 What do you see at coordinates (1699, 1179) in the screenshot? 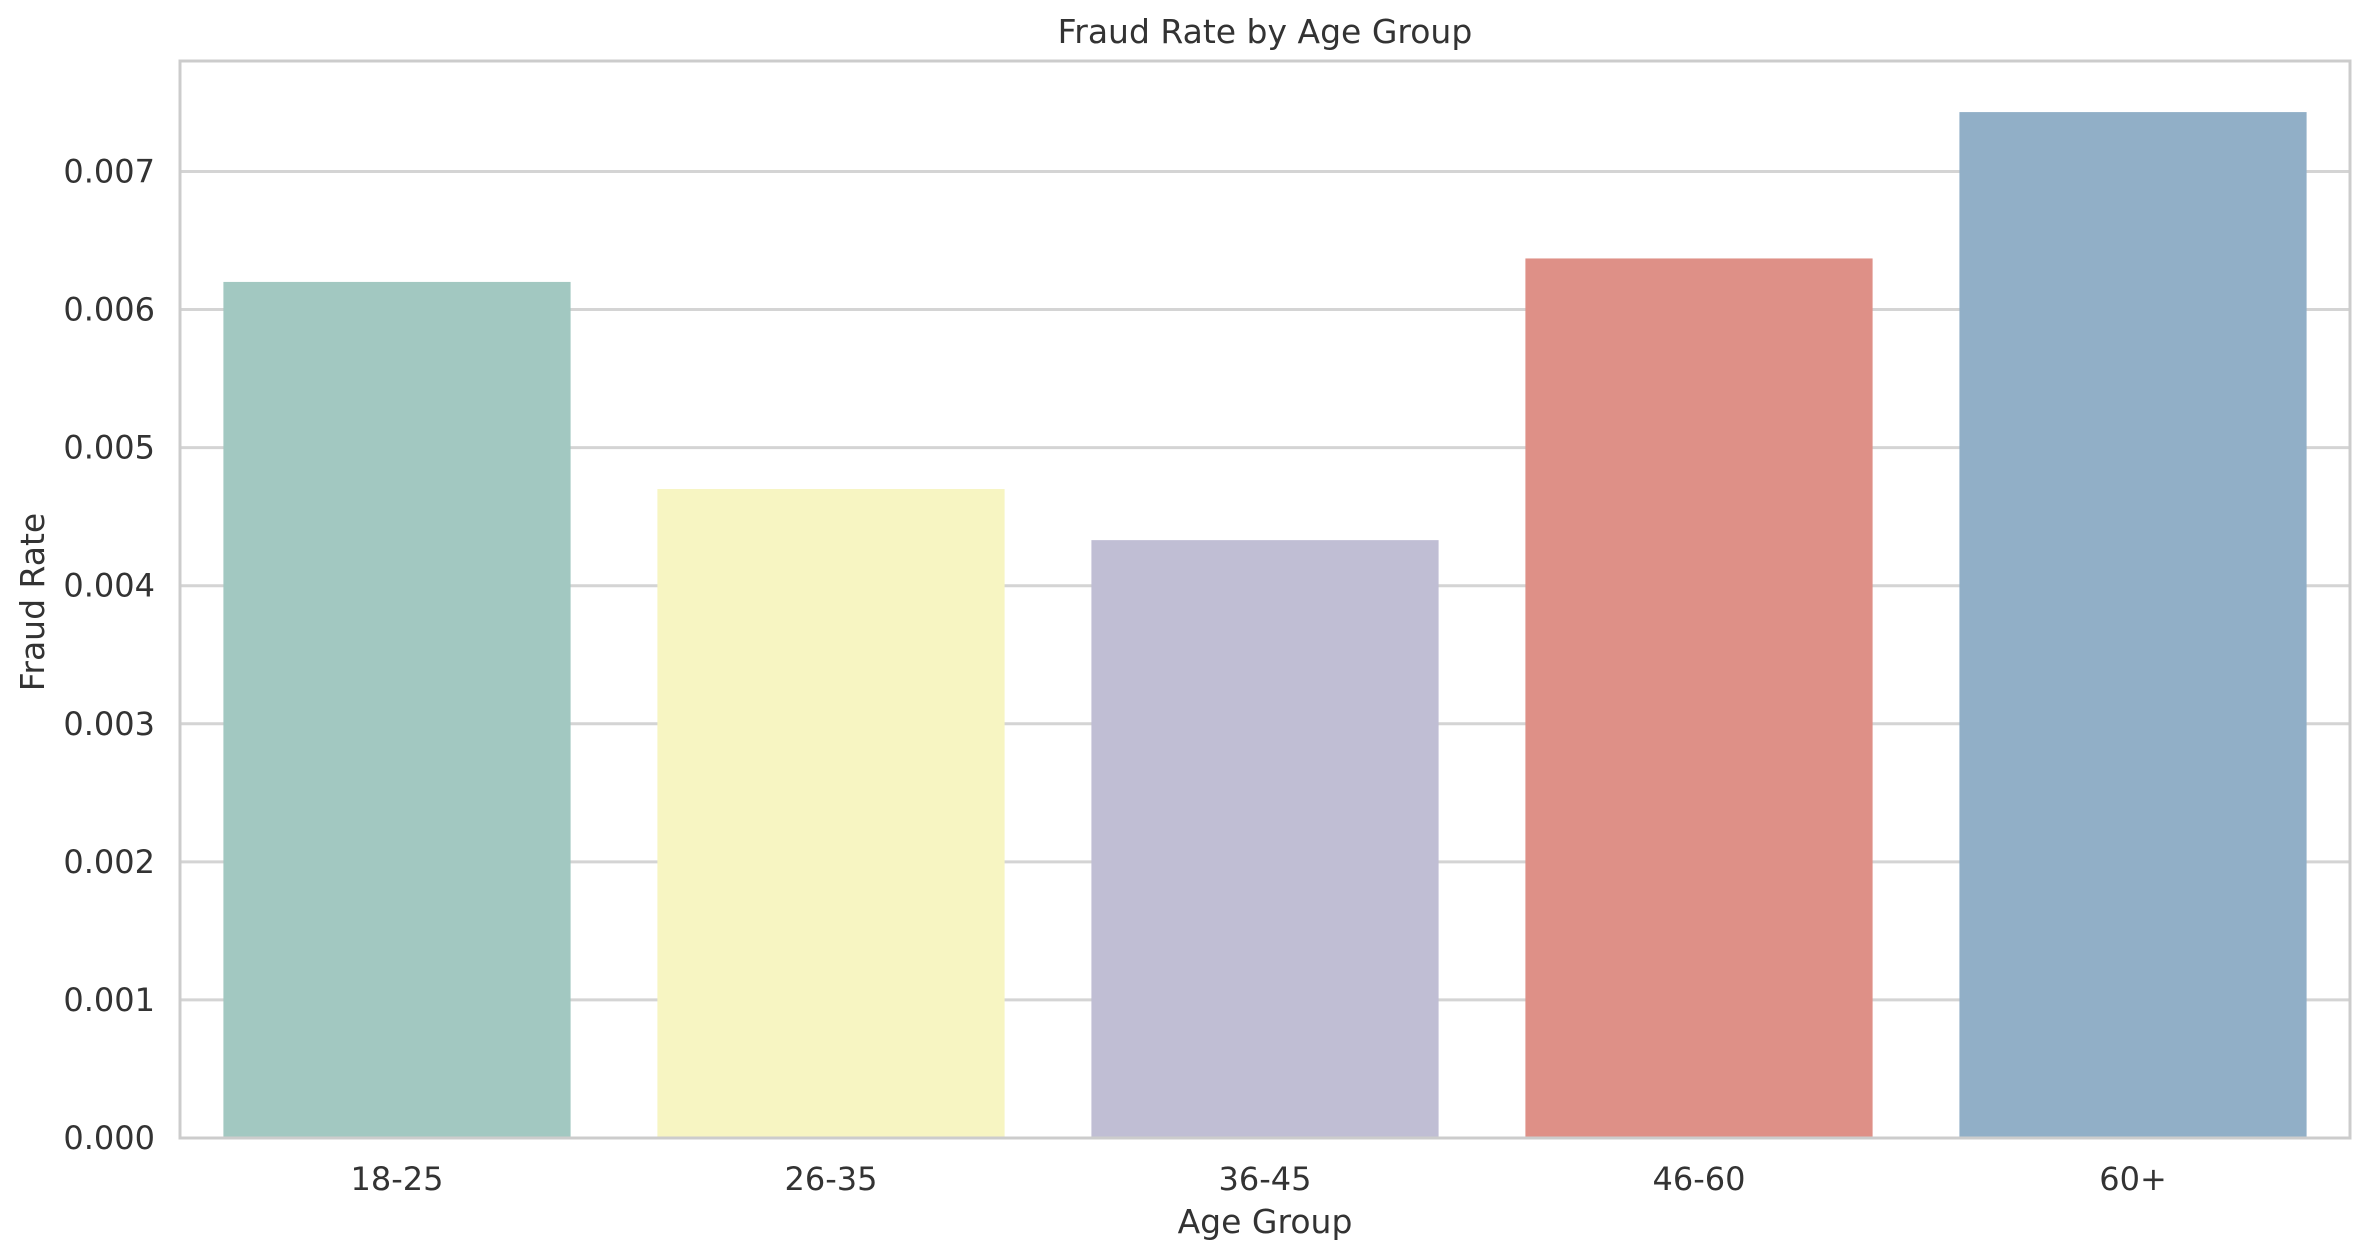
I see `x-tick-label: 46-60` at bounding box center [1699, 1179].